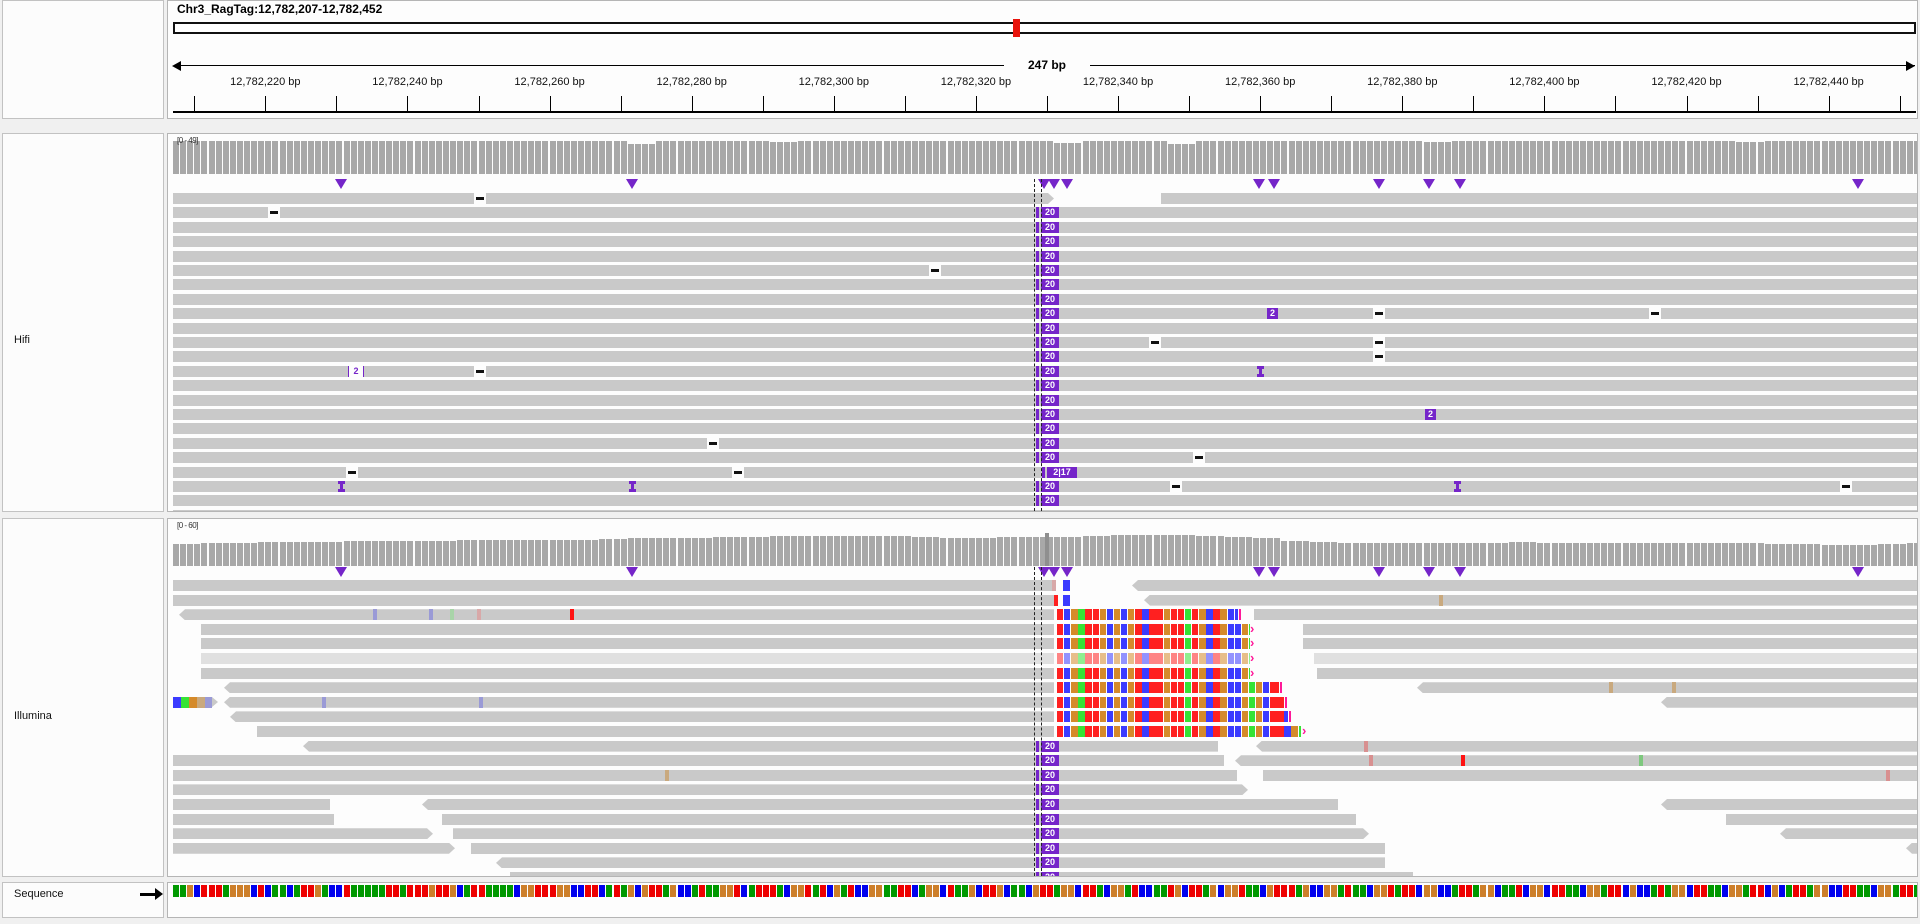 The image size is (1920, 924). I want to click on chromosome-ideogram, so click(1044, 28).